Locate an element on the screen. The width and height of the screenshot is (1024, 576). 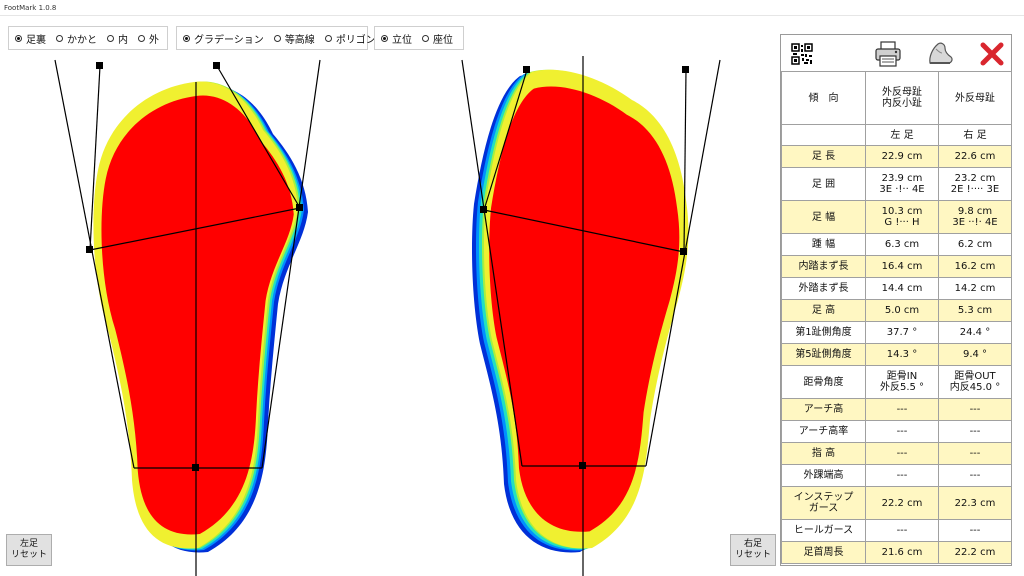
close-icon is located at coordinates (992, 54).